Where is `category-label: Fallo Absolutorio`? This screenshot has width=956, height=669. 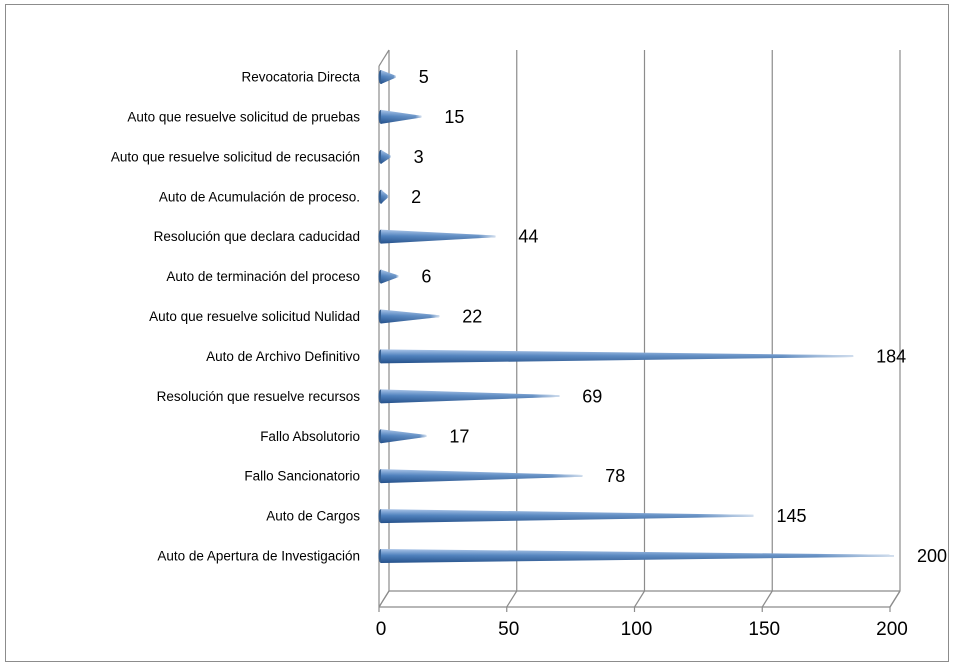
category-label: Fallo Absolutorio is located at coordinates (310, 436).